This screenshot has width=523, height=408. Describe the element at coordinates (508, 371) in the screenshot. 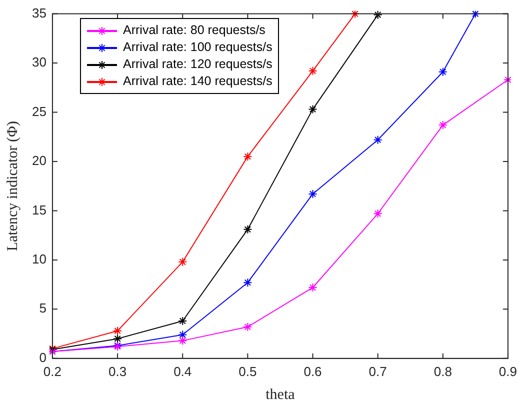

I see `x-tick-label: 0.9` at that location.